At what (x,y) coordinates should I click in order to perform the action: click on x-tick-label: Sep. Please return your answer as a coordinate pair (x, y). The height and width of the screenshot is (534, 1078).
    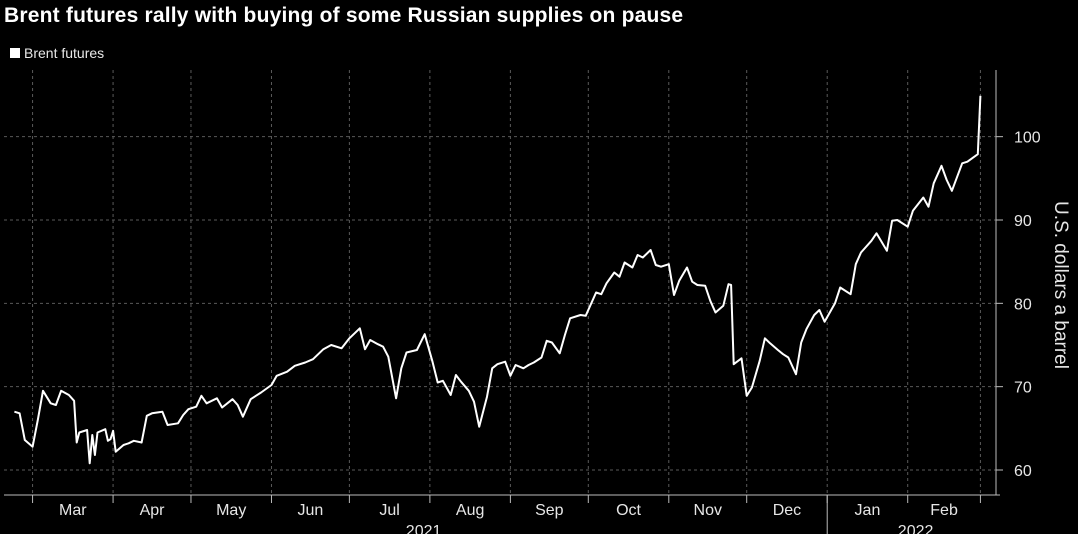
    Looking at the image, I should click on (549, 510).